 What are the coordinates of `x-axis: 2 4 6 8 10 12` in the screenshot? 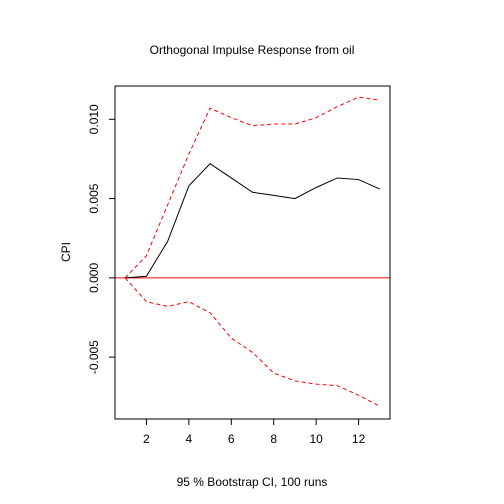 It's located at (254, 432).